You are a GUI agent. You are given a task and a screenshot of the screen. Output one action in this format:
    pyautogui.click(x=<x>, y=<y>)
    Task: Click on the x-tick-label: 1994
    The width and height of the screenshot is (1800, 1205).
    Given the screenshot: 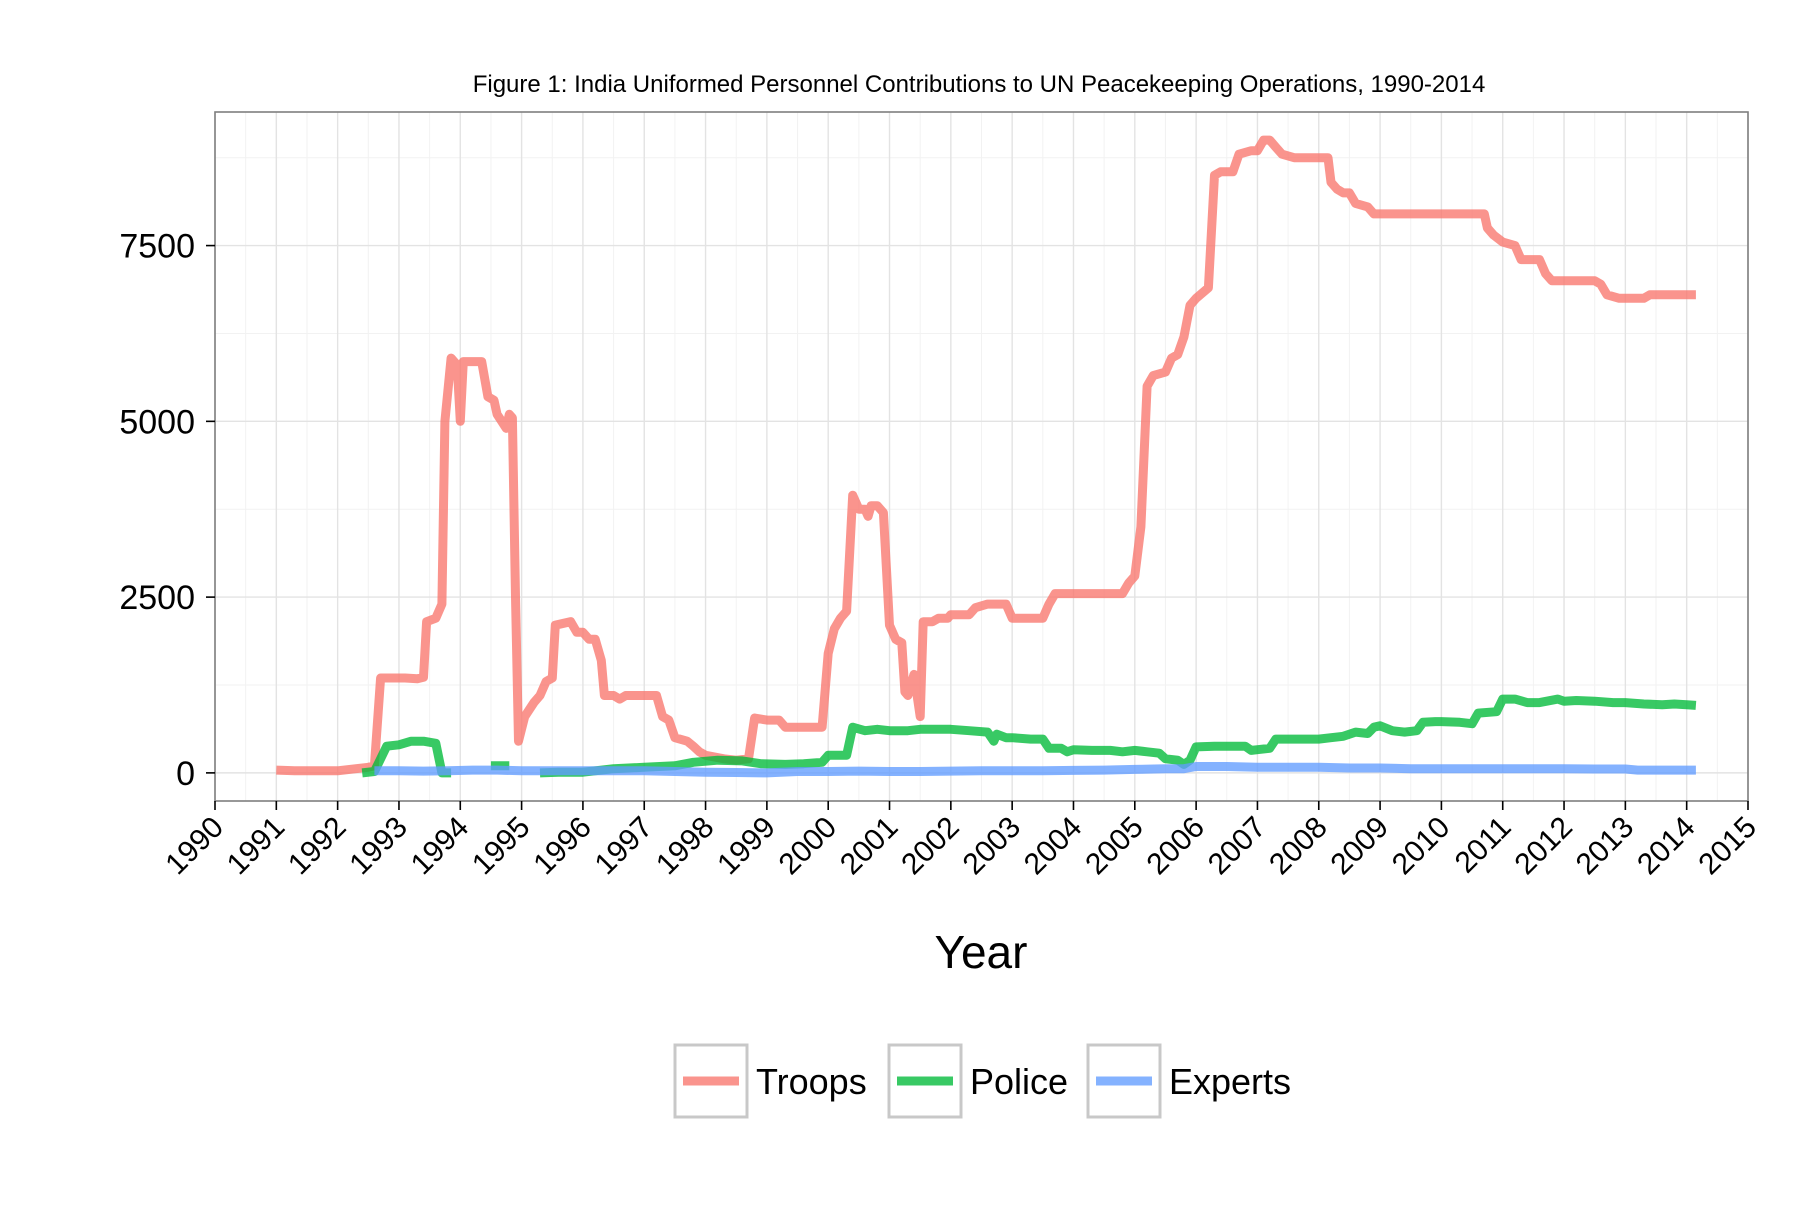 What is the action you would take?
    pyautogui.click(x=440, y=846)
    